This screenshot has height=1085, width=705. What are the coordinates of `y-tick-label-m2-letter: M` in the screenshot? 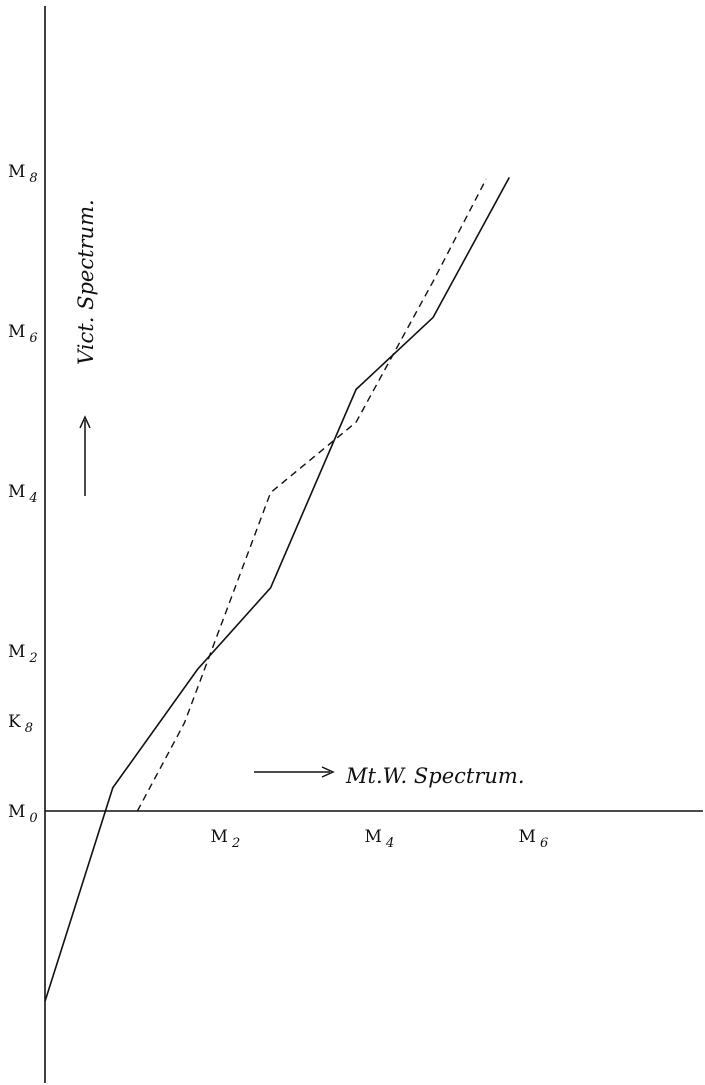 It's located at (16, 652).